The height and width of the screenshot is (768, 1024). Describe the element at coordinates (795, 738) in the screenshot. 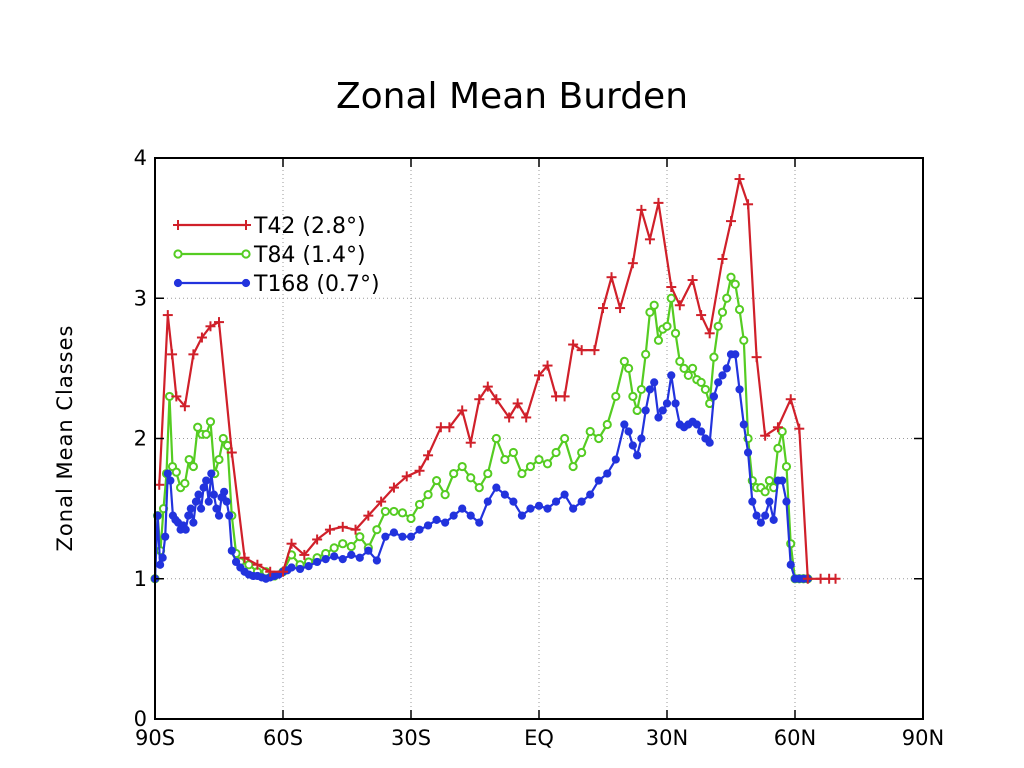

I see `x-tick-label: 60N` at that location.